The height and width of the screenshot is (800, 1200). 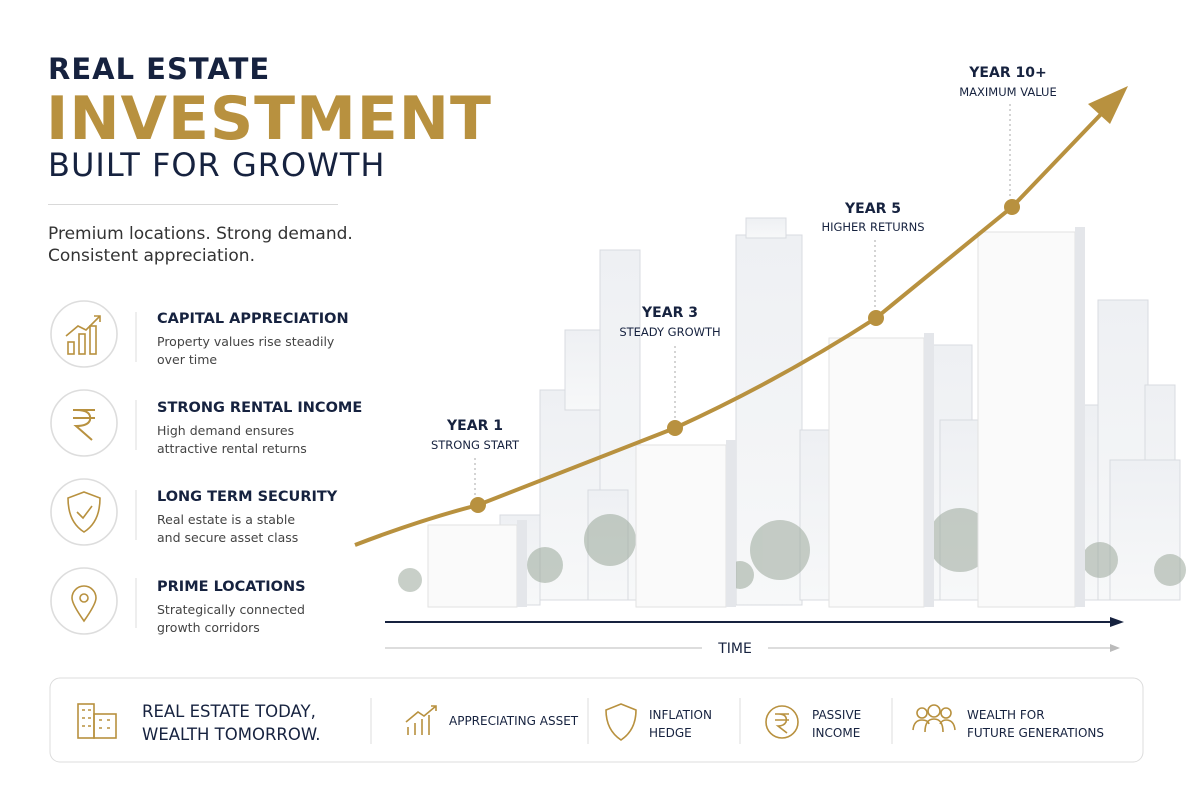 I want to click on feature-desc: growth corridors, so click(x=208, y=627).